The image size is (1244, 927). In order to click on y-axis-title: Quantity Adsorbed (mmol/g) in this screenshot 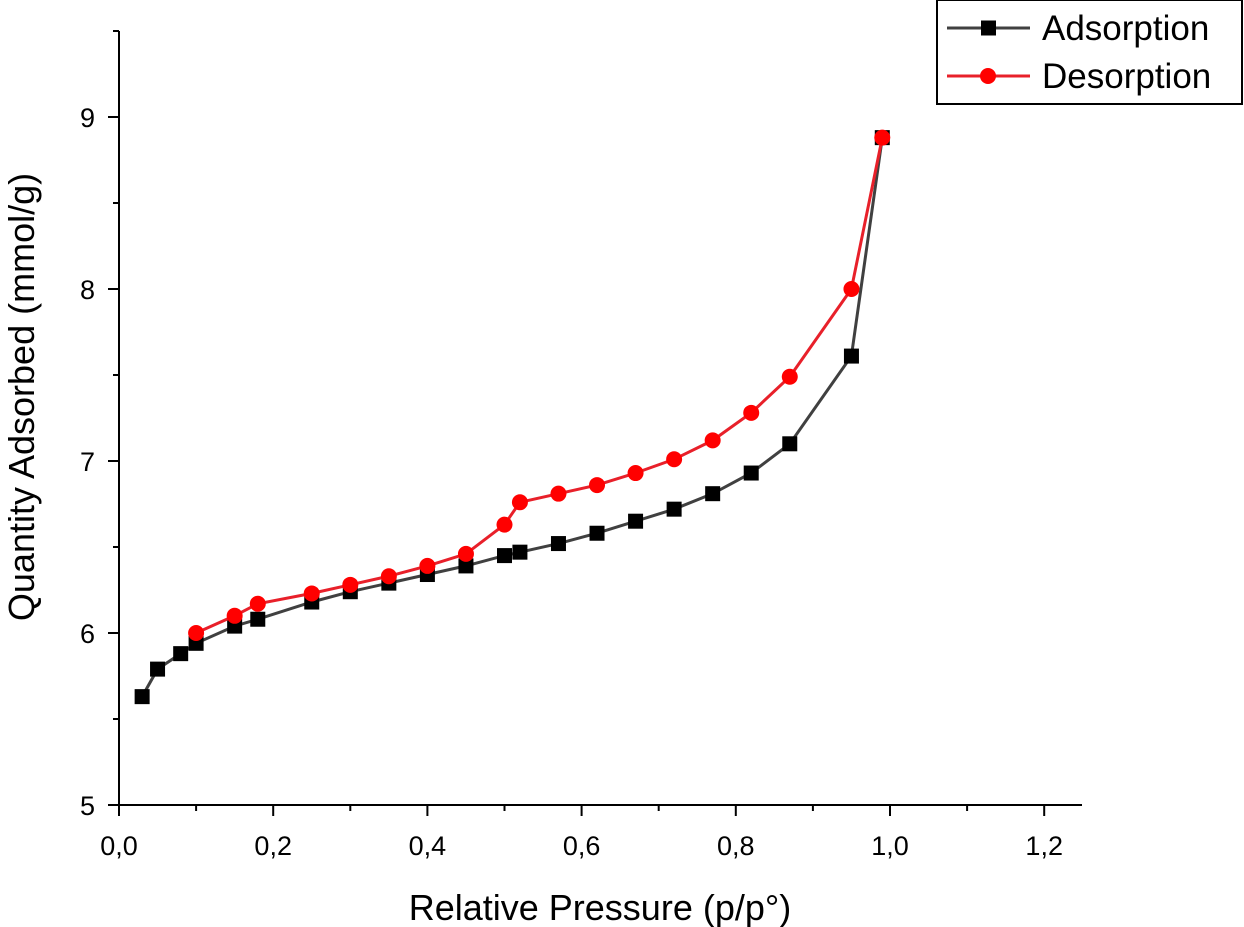, I will do `click(21, 397)`.